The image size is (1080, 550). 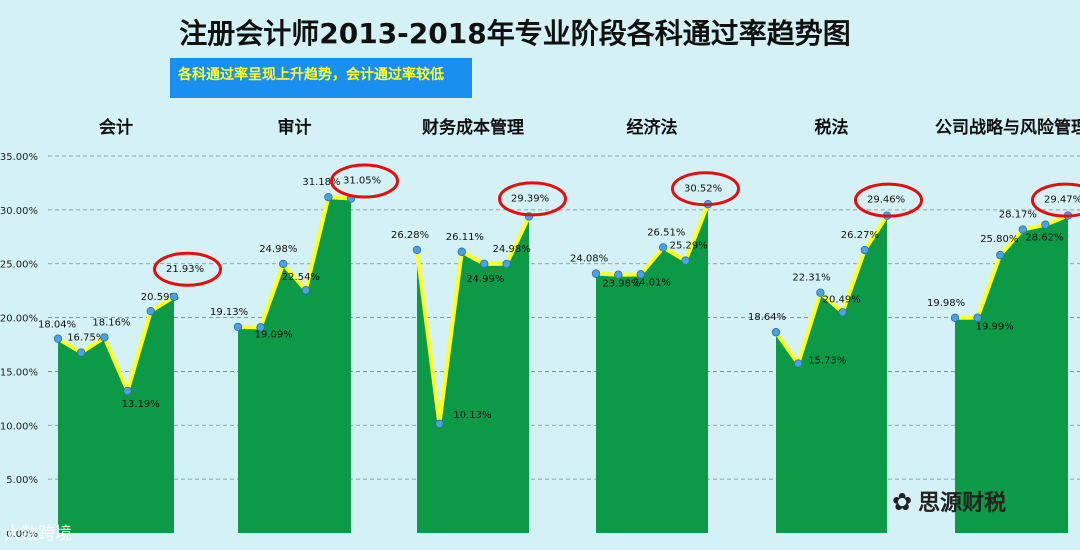 I want to click on data-label: 29.47%, so click(x=1062, y=200).